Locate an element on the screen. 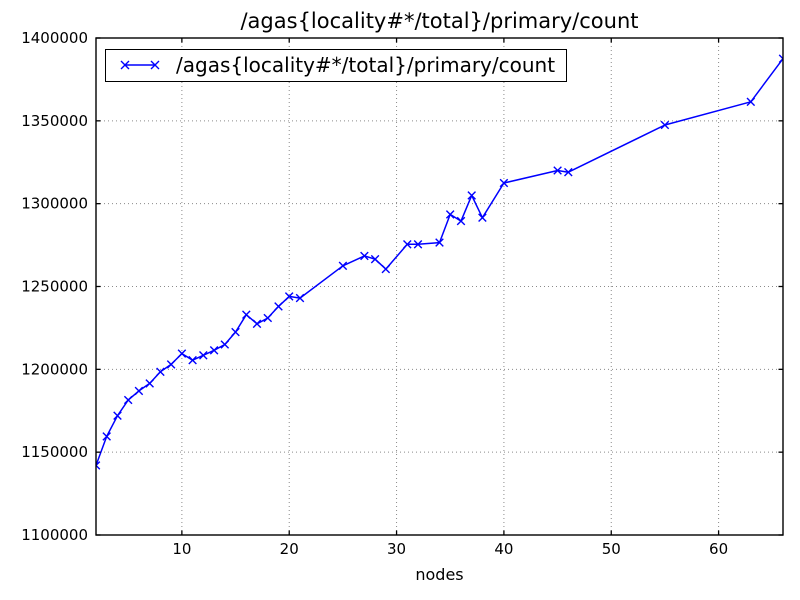 The width and height of the screenshot is (800, 600). x-tick-label: 60 is located at coordinates (718, 549).